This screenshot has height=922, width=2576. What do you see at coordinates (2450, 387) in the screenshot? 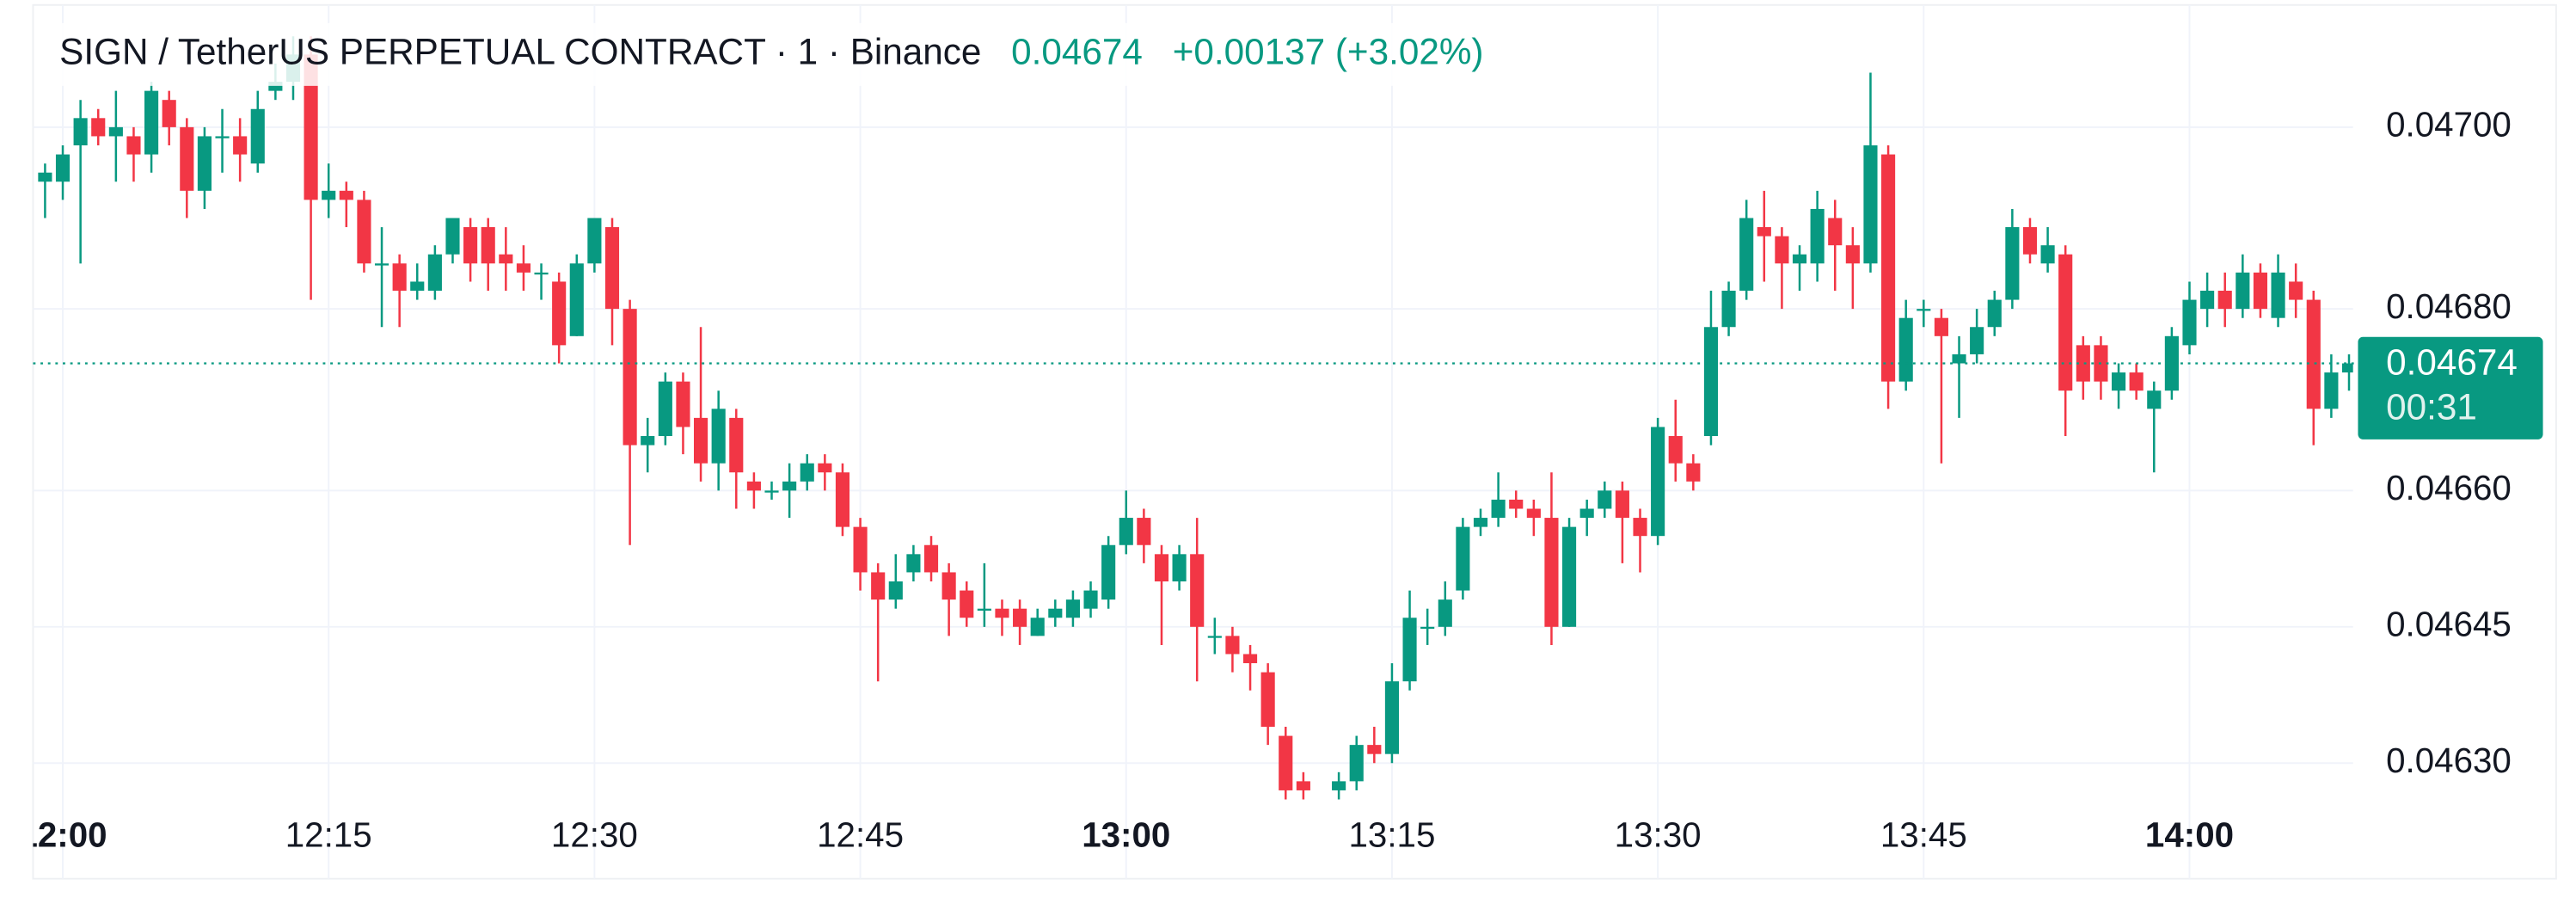
I see `last-price-box` at bounding box center [2450, 387].